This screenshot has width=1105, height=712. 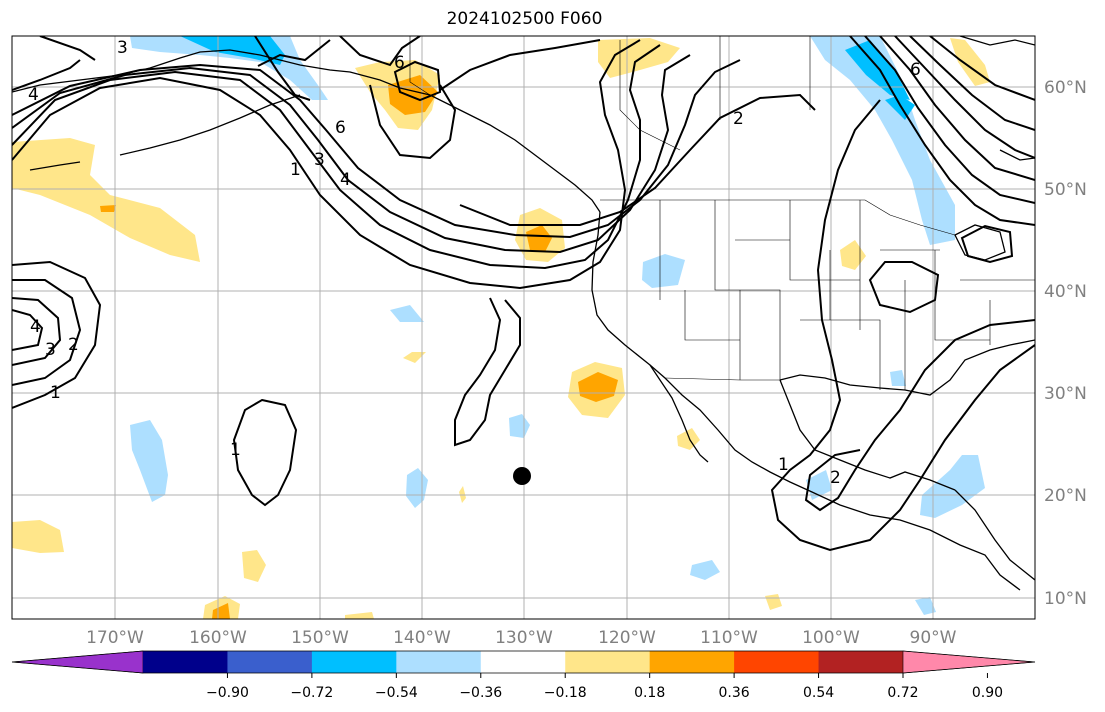 What do you see at coordinates (627, 638) in the screenshot?
I see `lon-label: 120°W` at bounding box center [627, 638].